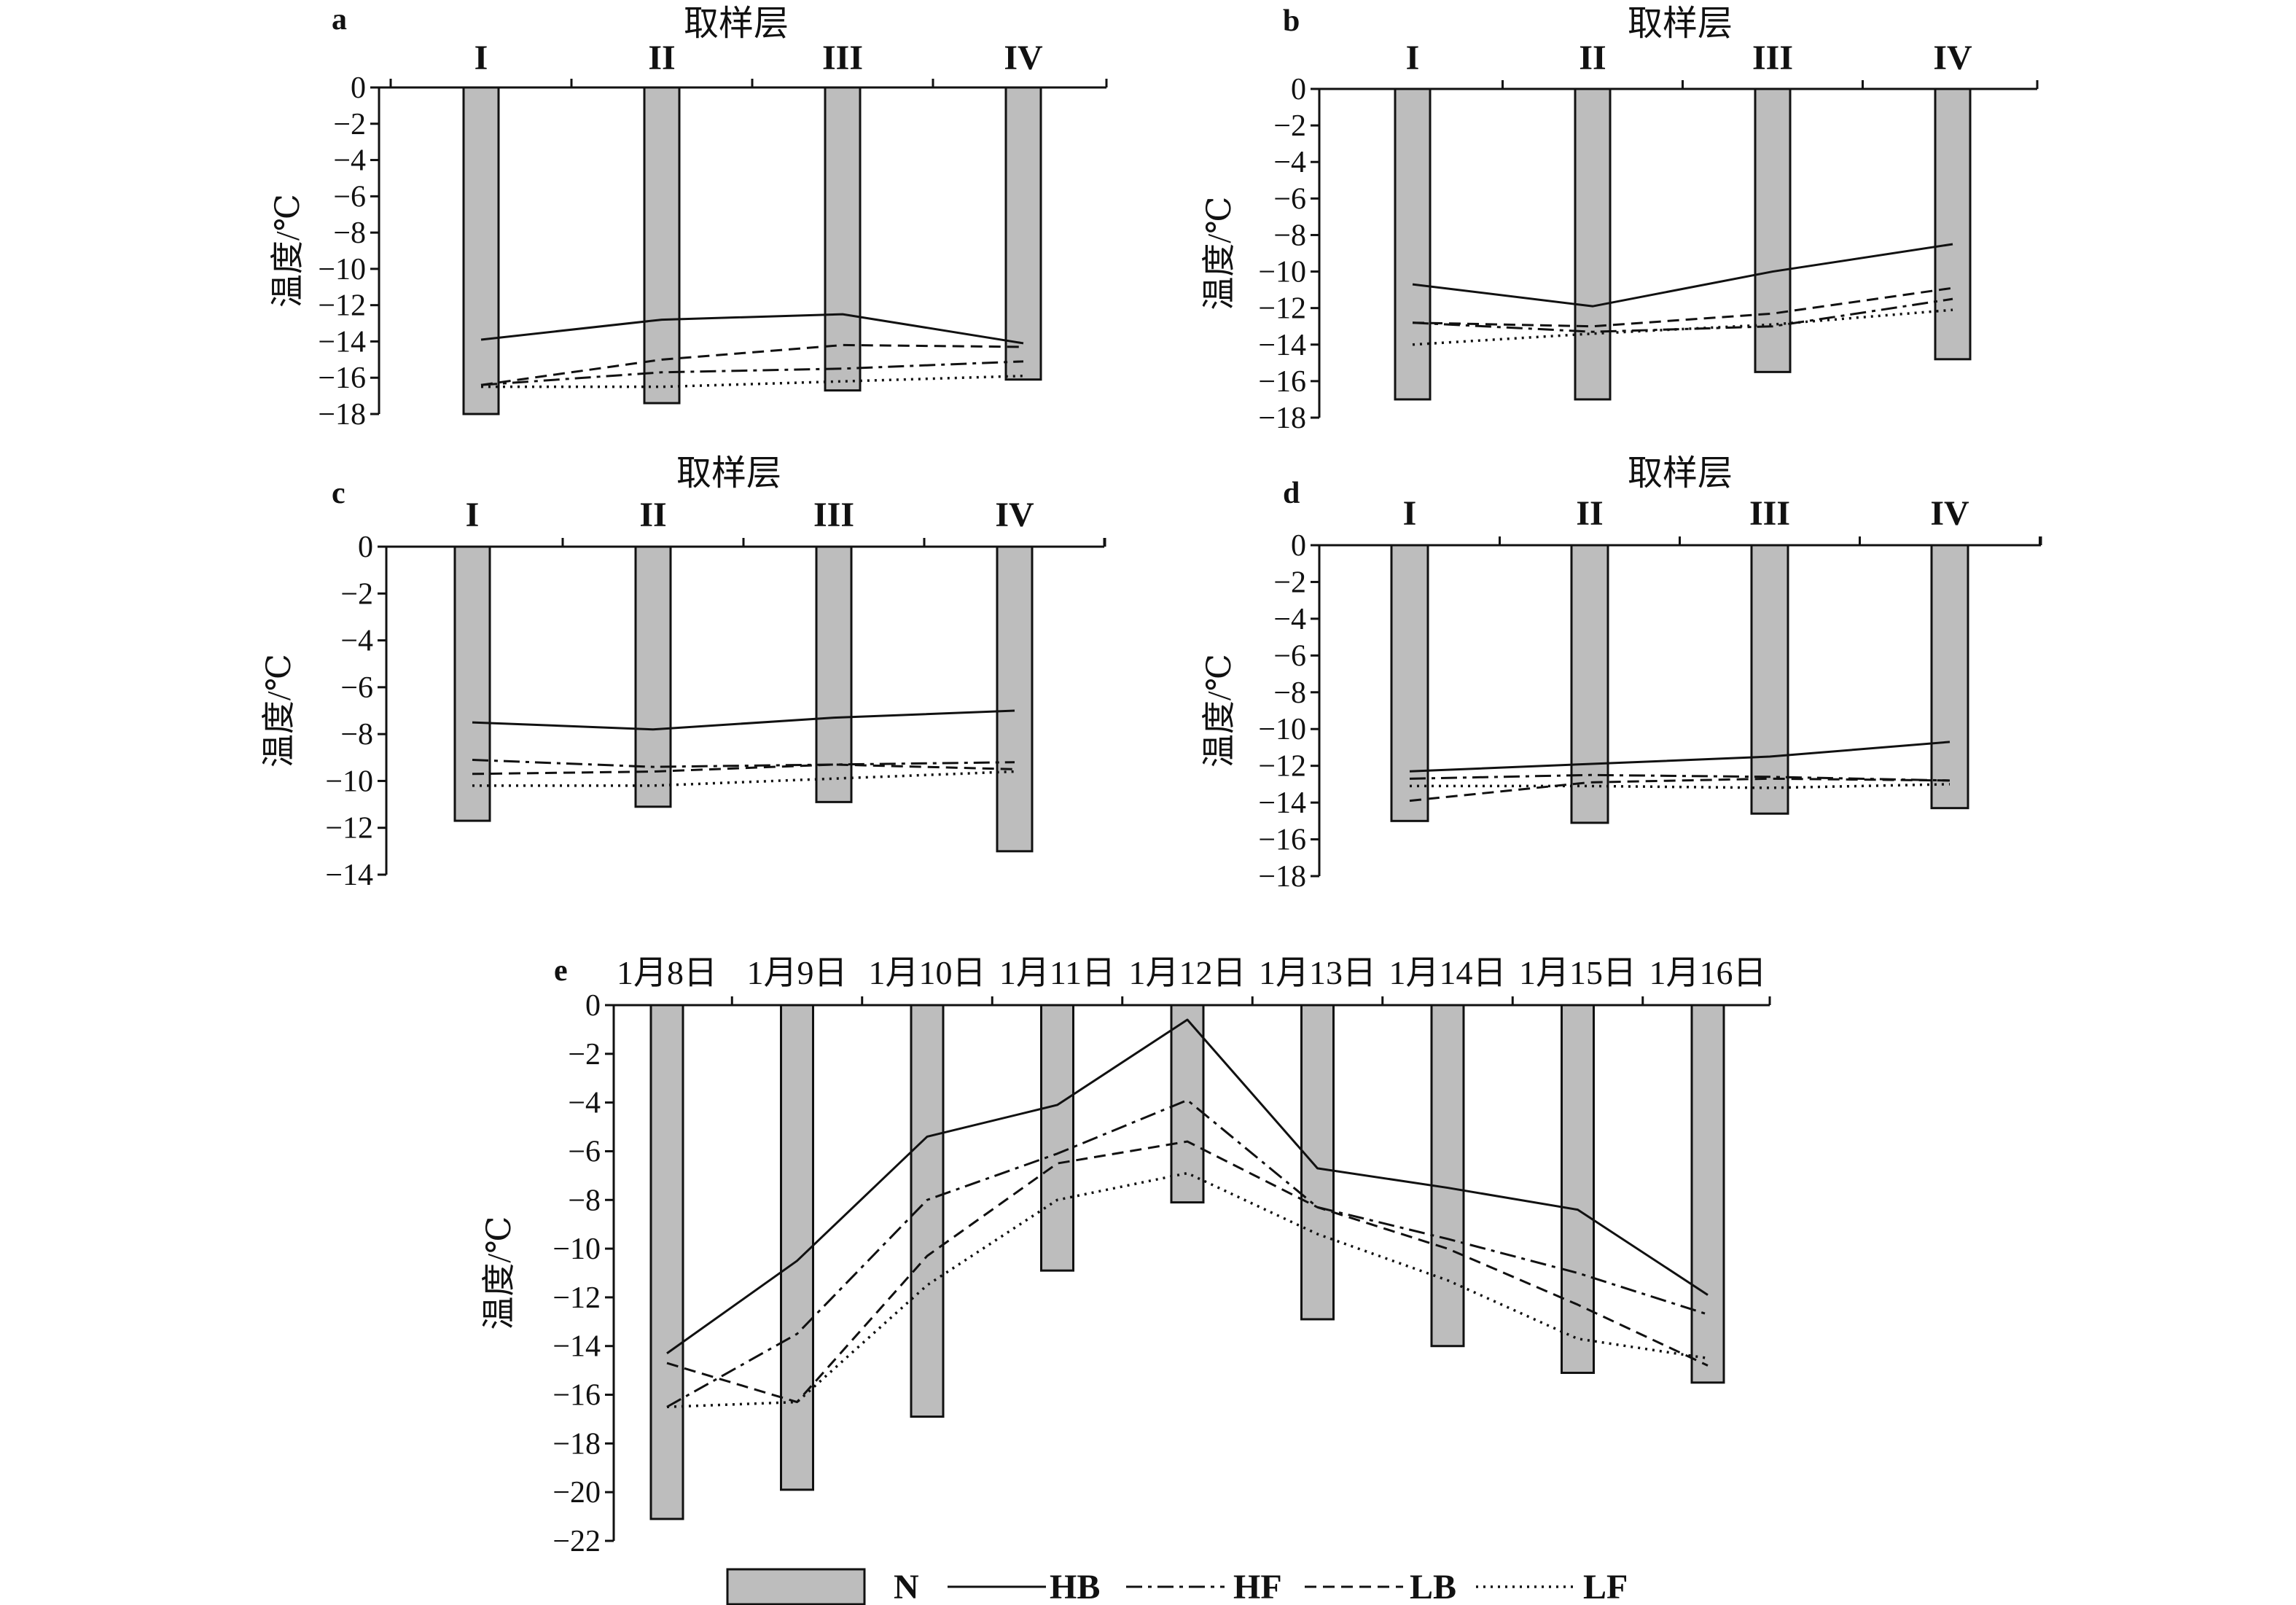 This screenshot has height=1605, width=2296. What do you see at coordinates (1188, 972) in the screenshot?
I see `category-label-e-4: 1月12日` at bounding box center [1188, 972].